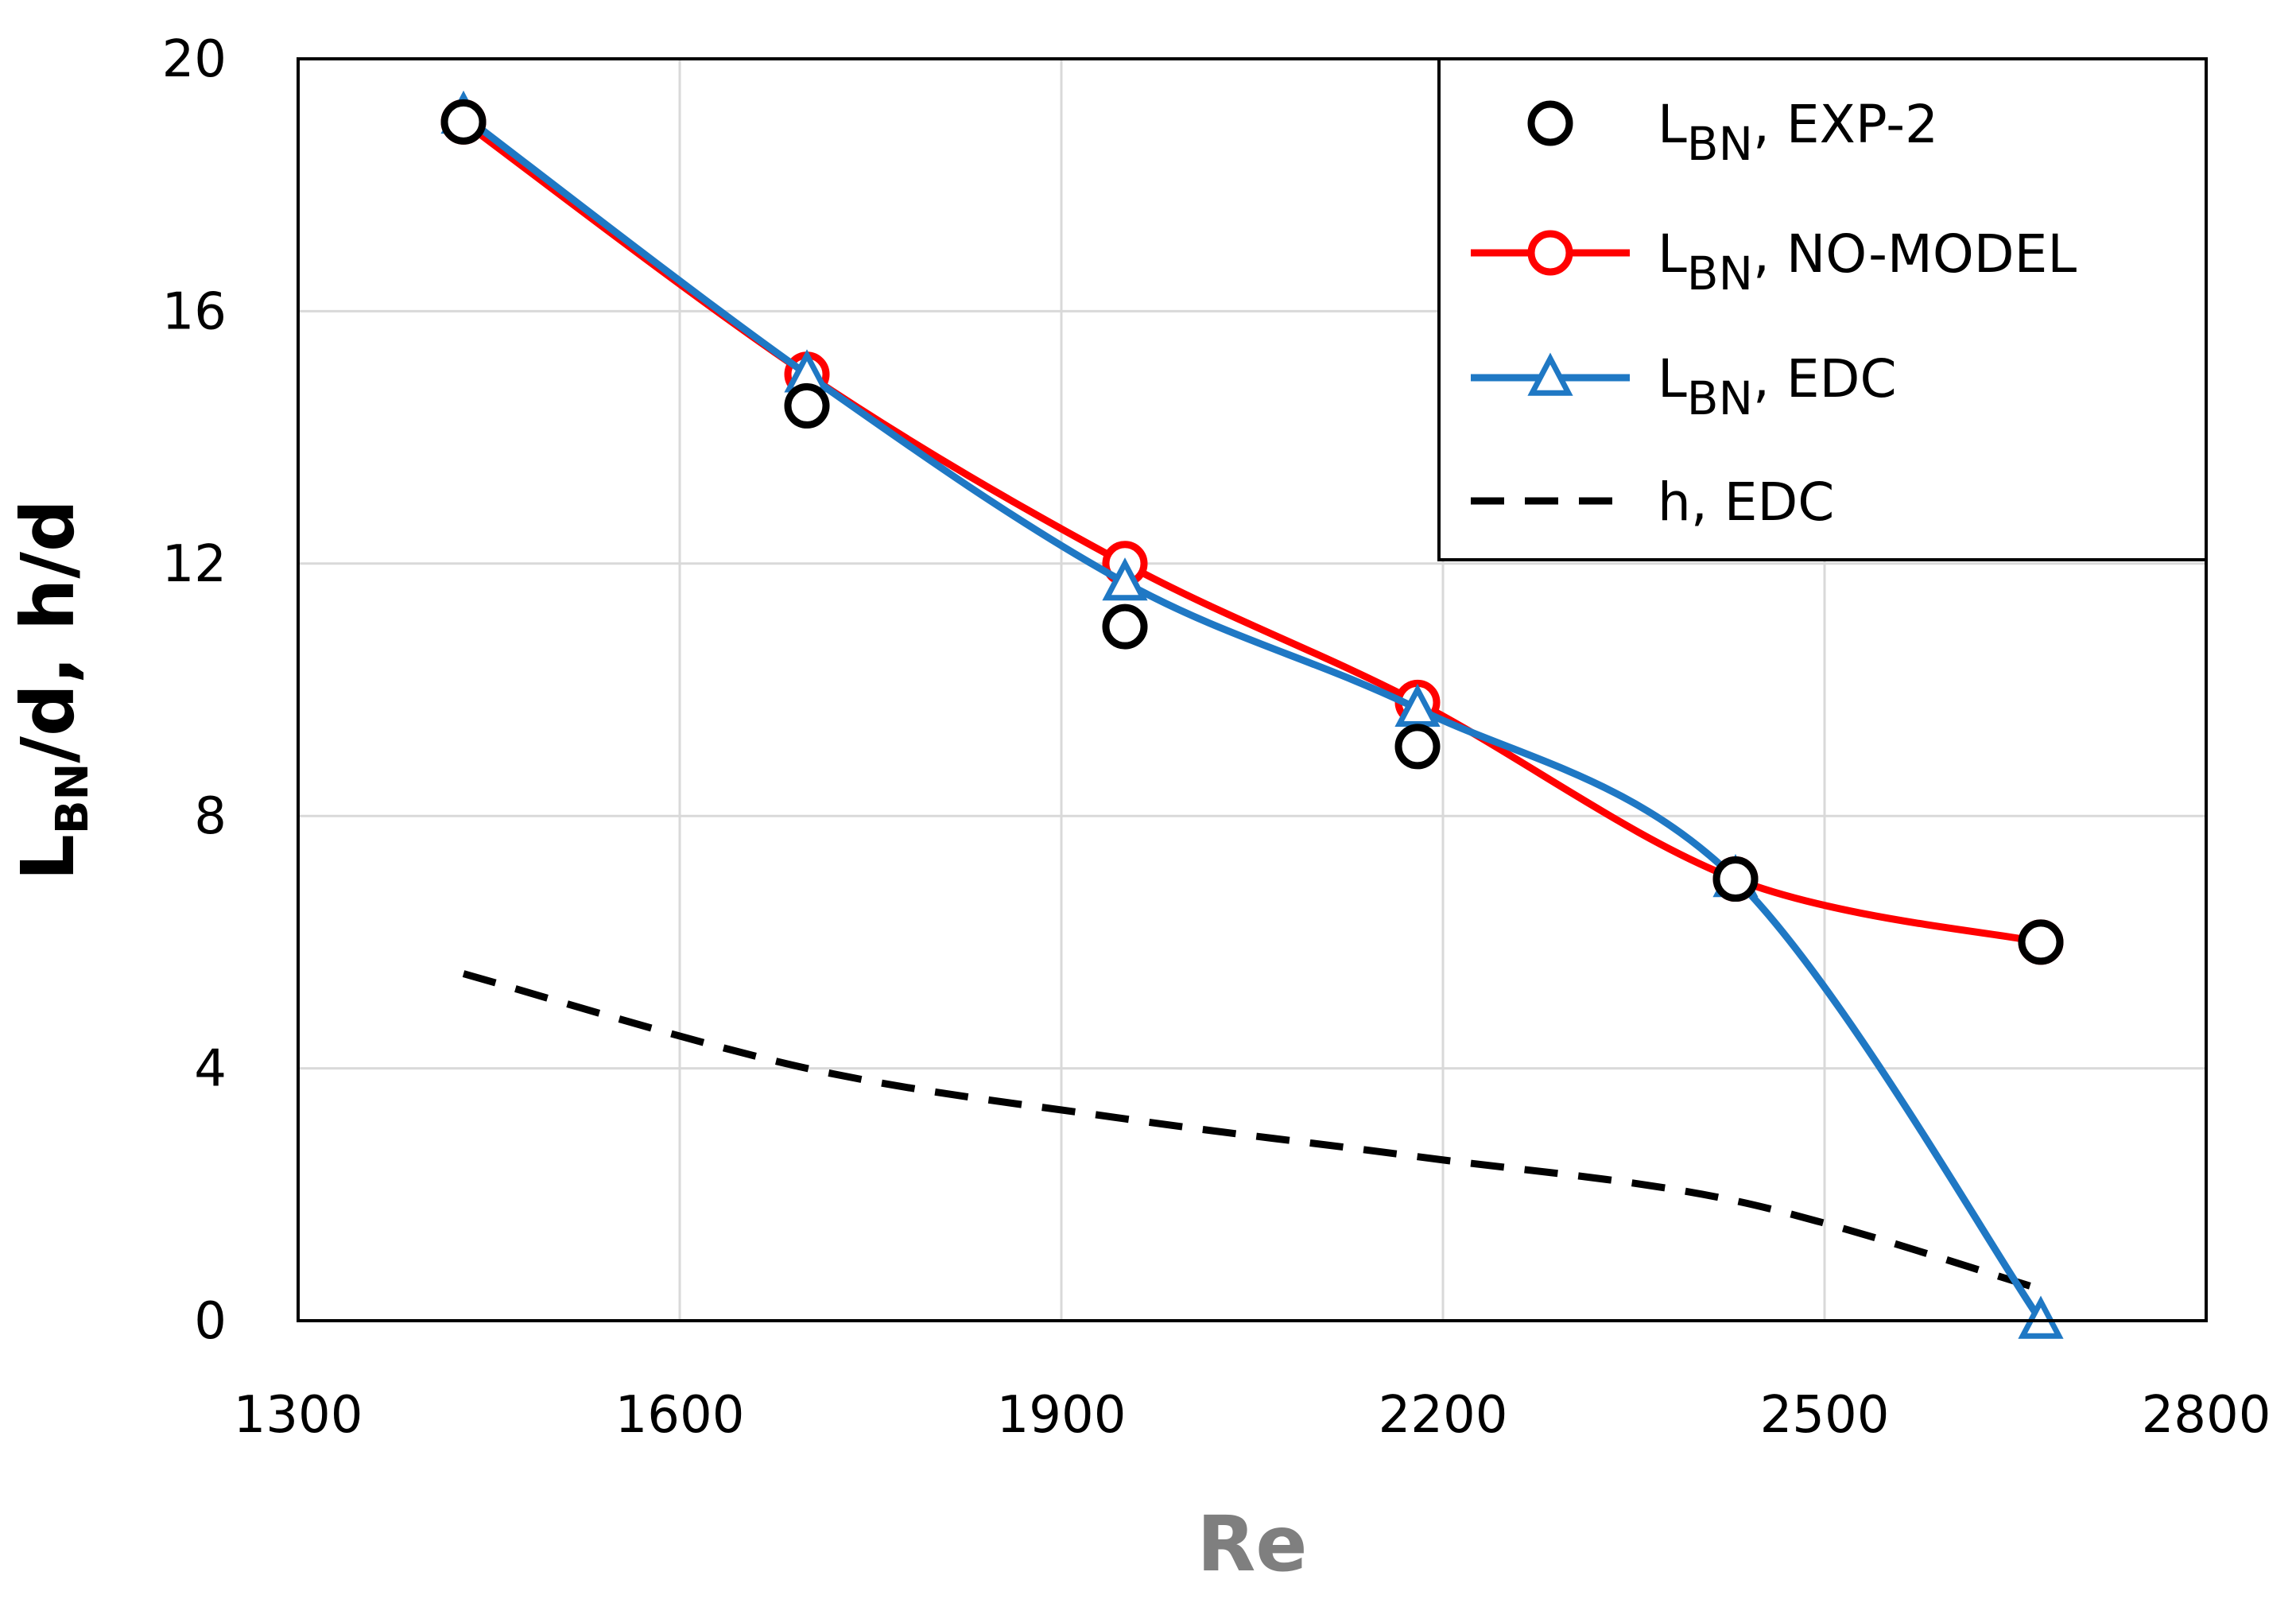 The image size is (2296, 1599). I want to click on x-tick-labels: 1300 1600 1900 2200 2500 2800, so click(1252, 1415).